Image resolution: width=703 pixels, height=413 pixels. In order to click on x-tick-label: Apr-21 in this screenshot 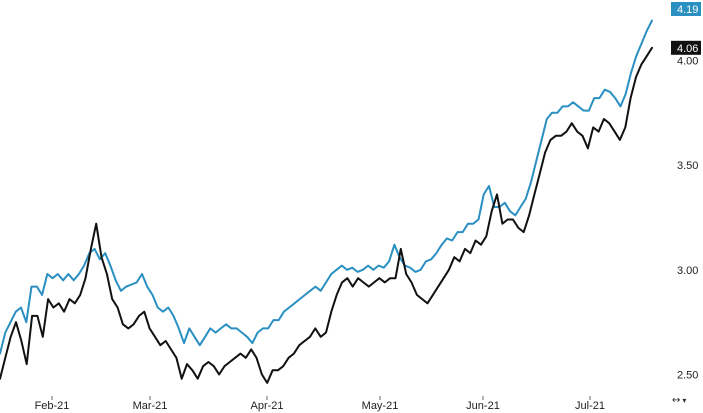, I will do `click(266, 406)`.